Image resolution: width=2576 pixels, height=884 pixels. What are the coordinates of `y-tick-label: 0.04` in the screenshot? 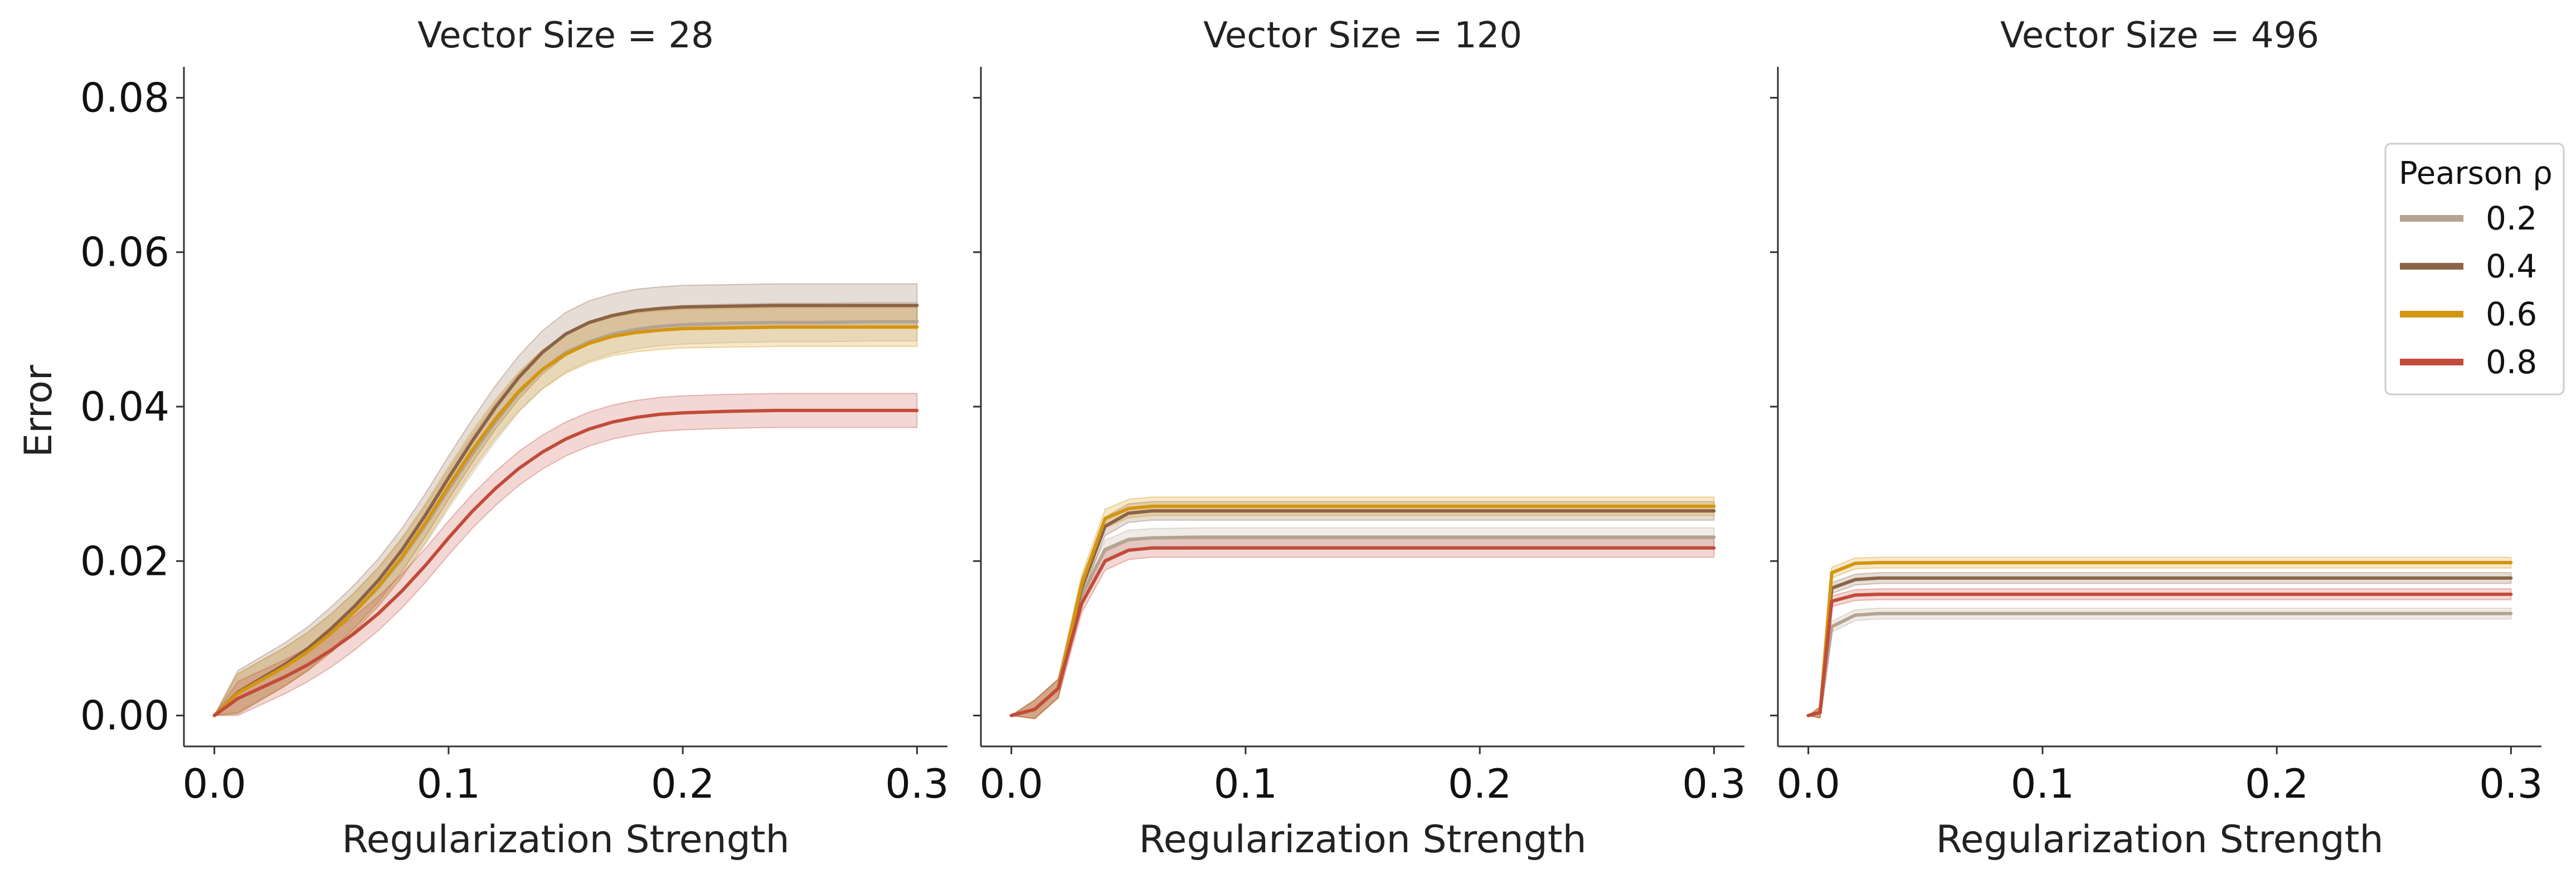 It's located at (125, 406).